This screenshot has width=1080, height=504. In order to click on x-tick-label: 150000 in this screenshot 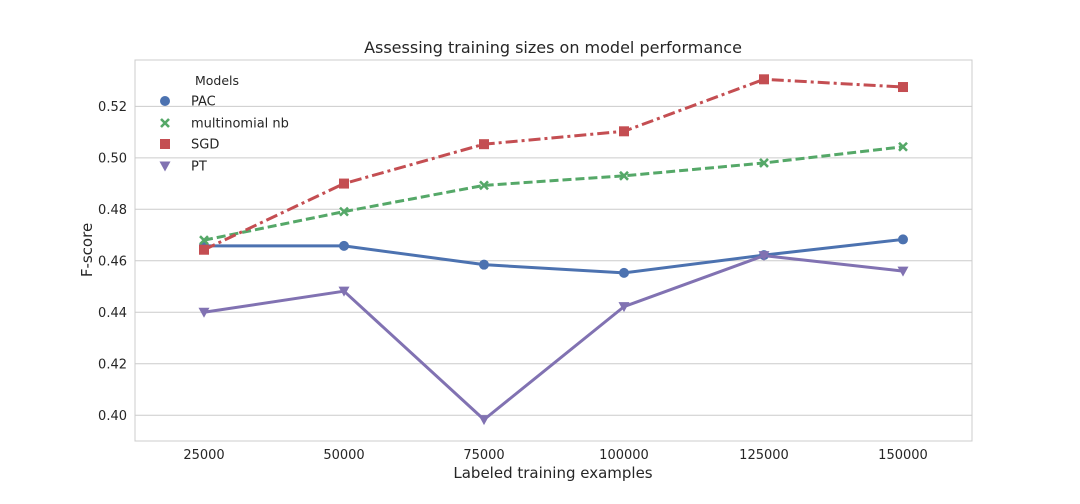, I will do `click(903, 455)`.